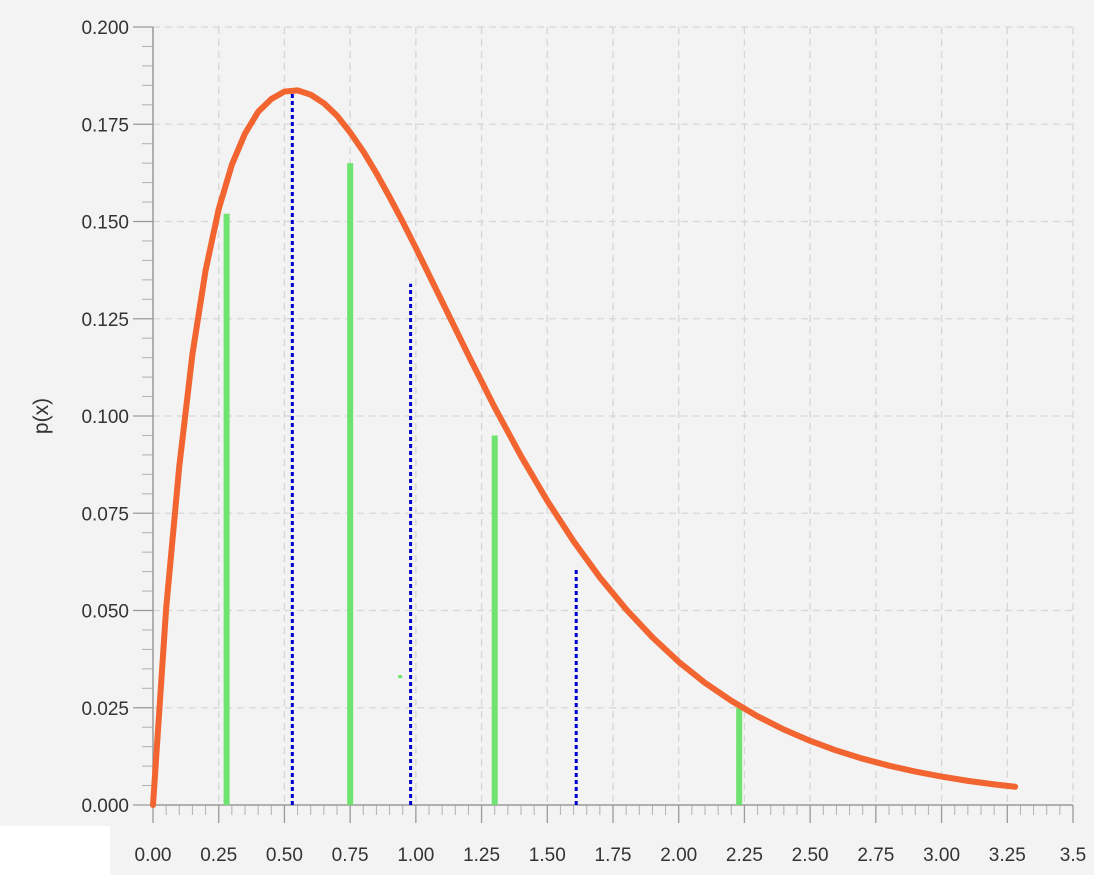 The height and width of the screenshot is (875, 1094). I want to click on y-tick-label: 0.100, so click(105, 417).